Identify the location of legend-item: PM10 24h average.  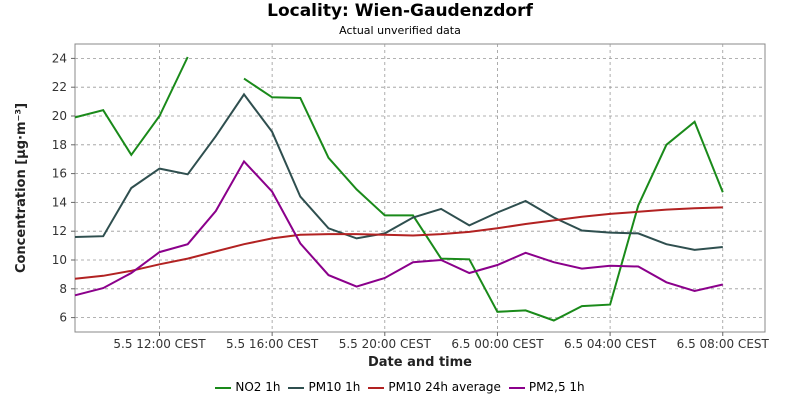
(434, 387).